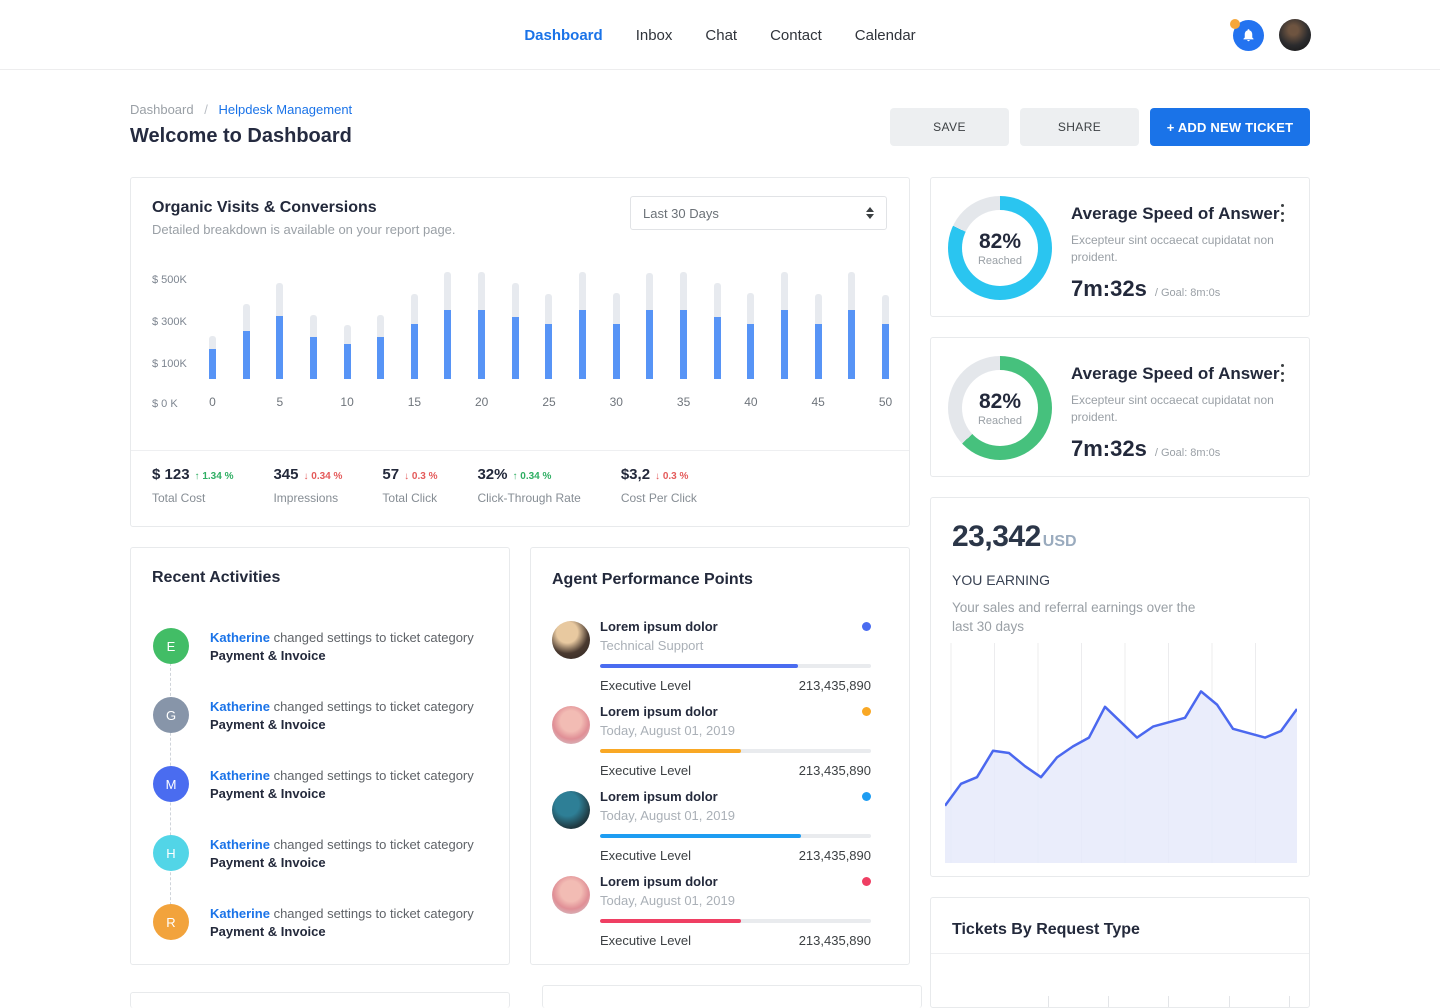  I want to click on arrow-up-delta: ↑ 0.34 %, so click(532, 476).